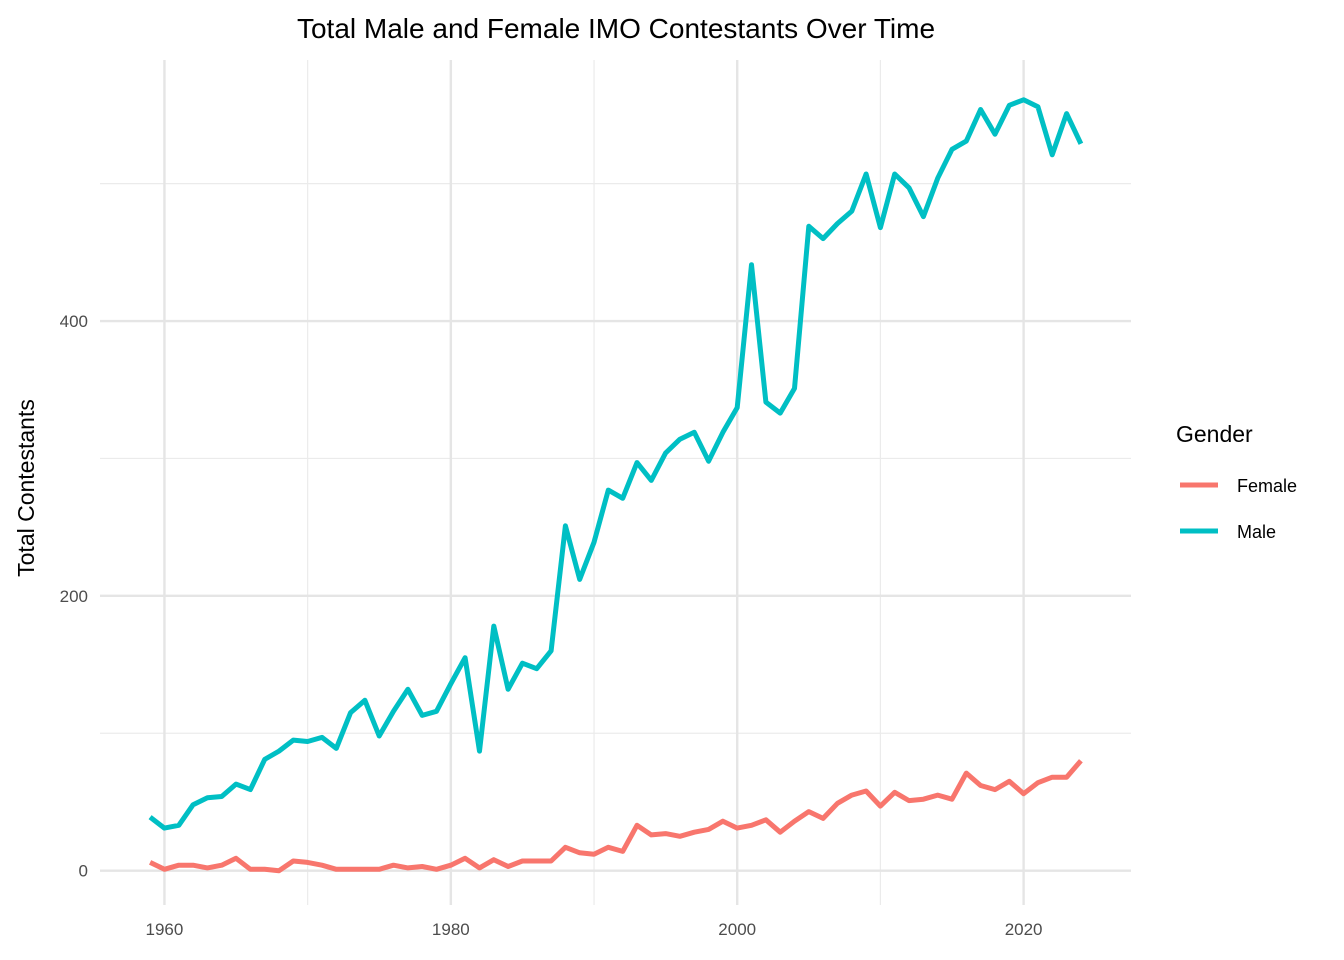  I want to click on y-tick-label: 0, so click(83, 871).